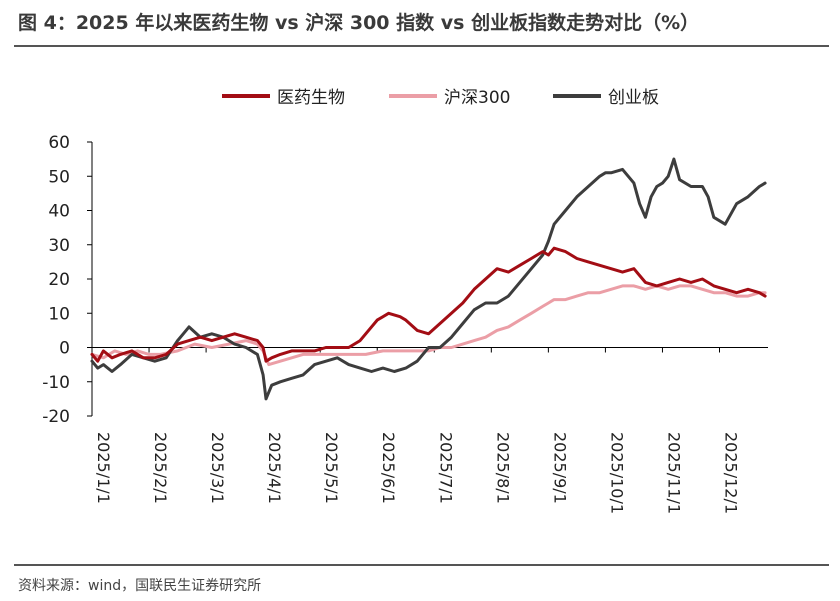 The image size is (840, 601). Describe the element at coordinates (103, 468) in the screenshot. I see `x-tick-label: 2025/1/1` at that location.